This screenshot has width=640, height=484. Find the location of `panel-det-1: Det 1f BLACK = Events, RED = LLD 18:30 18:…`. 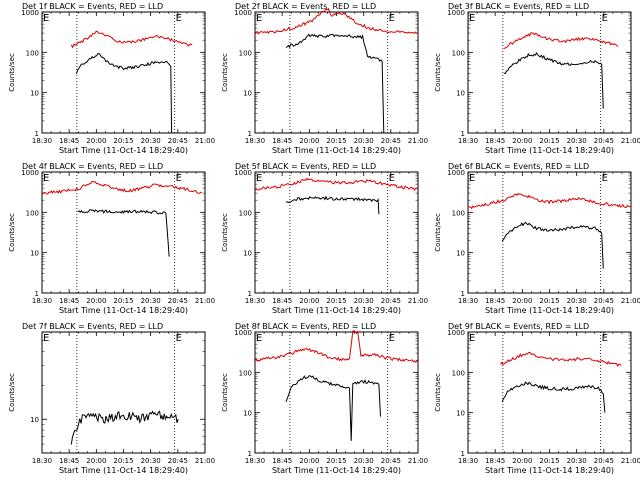

panel-det-1: Det 1f BLACK = Events, RED = LLD 18:30 18:… is located at coordinates (111, 78).